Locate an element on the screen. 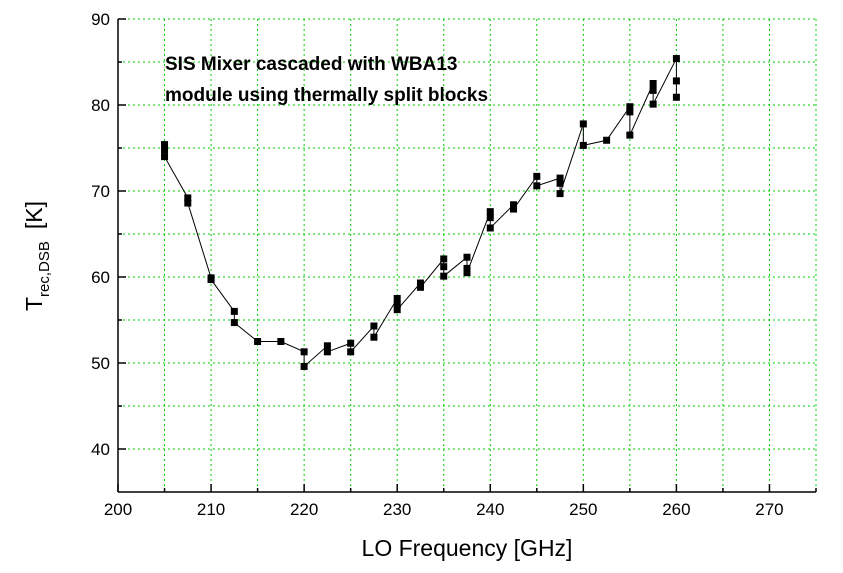 The image size is (843, 573). y-title-main: T is located at coordinates (34, 304).